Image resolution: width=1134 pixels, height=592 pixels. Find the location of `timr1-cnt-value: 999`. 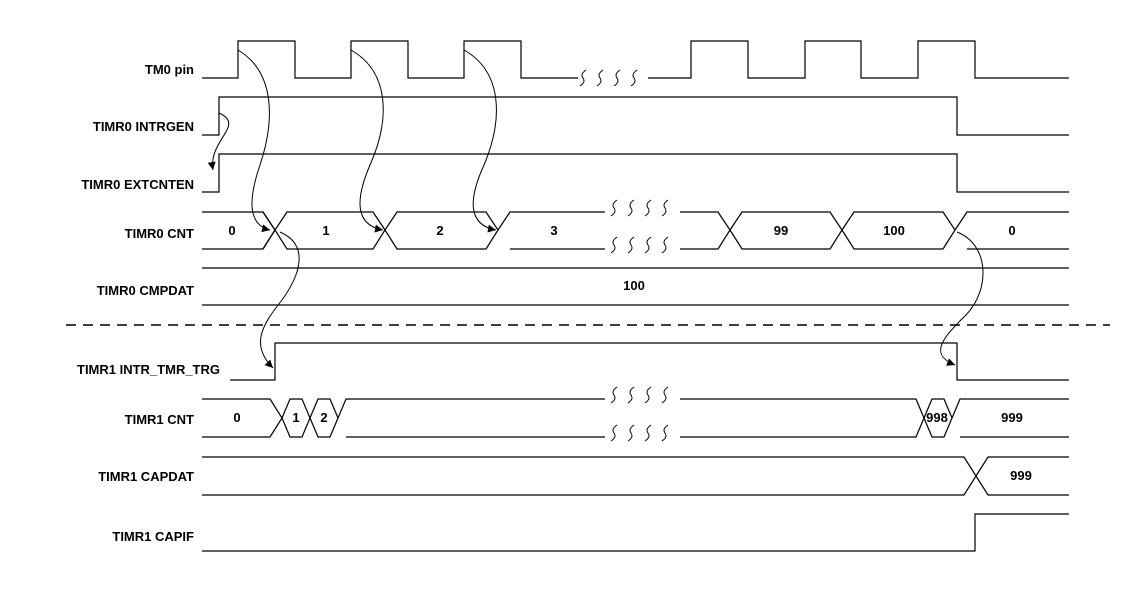

timr1-cnt-value: 999 is located at coordinates (1012, 417).